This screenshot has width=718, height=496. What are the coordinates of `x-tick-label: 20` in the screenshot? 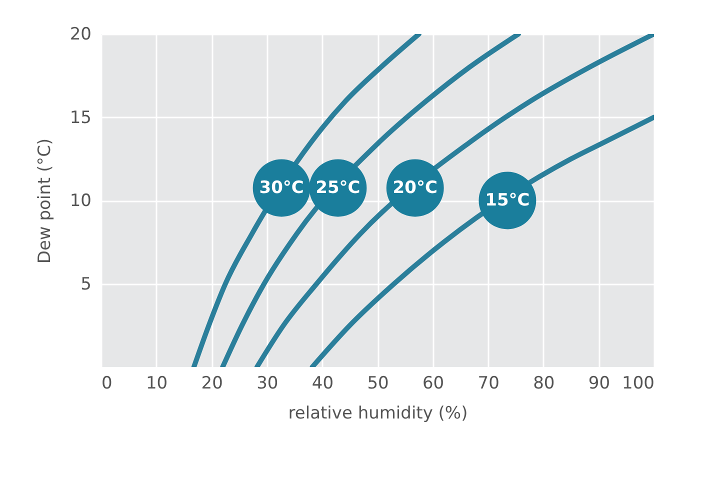 It's located at (212, 384).